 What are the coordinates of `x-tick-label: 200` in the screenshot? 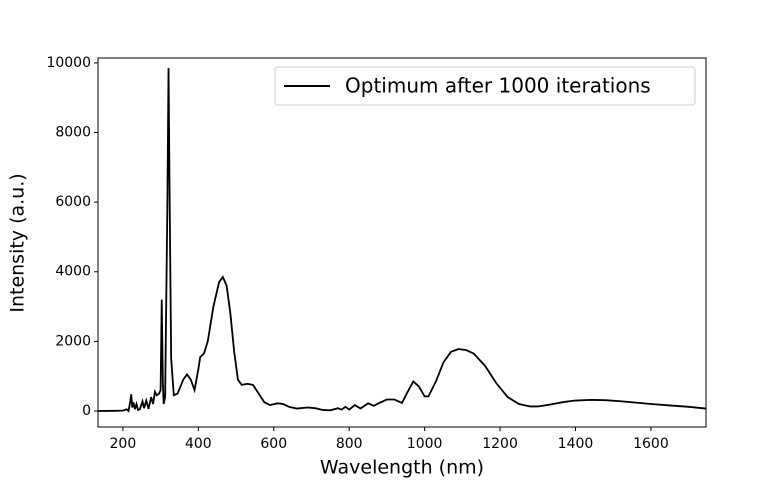 It's located at (123, 444).